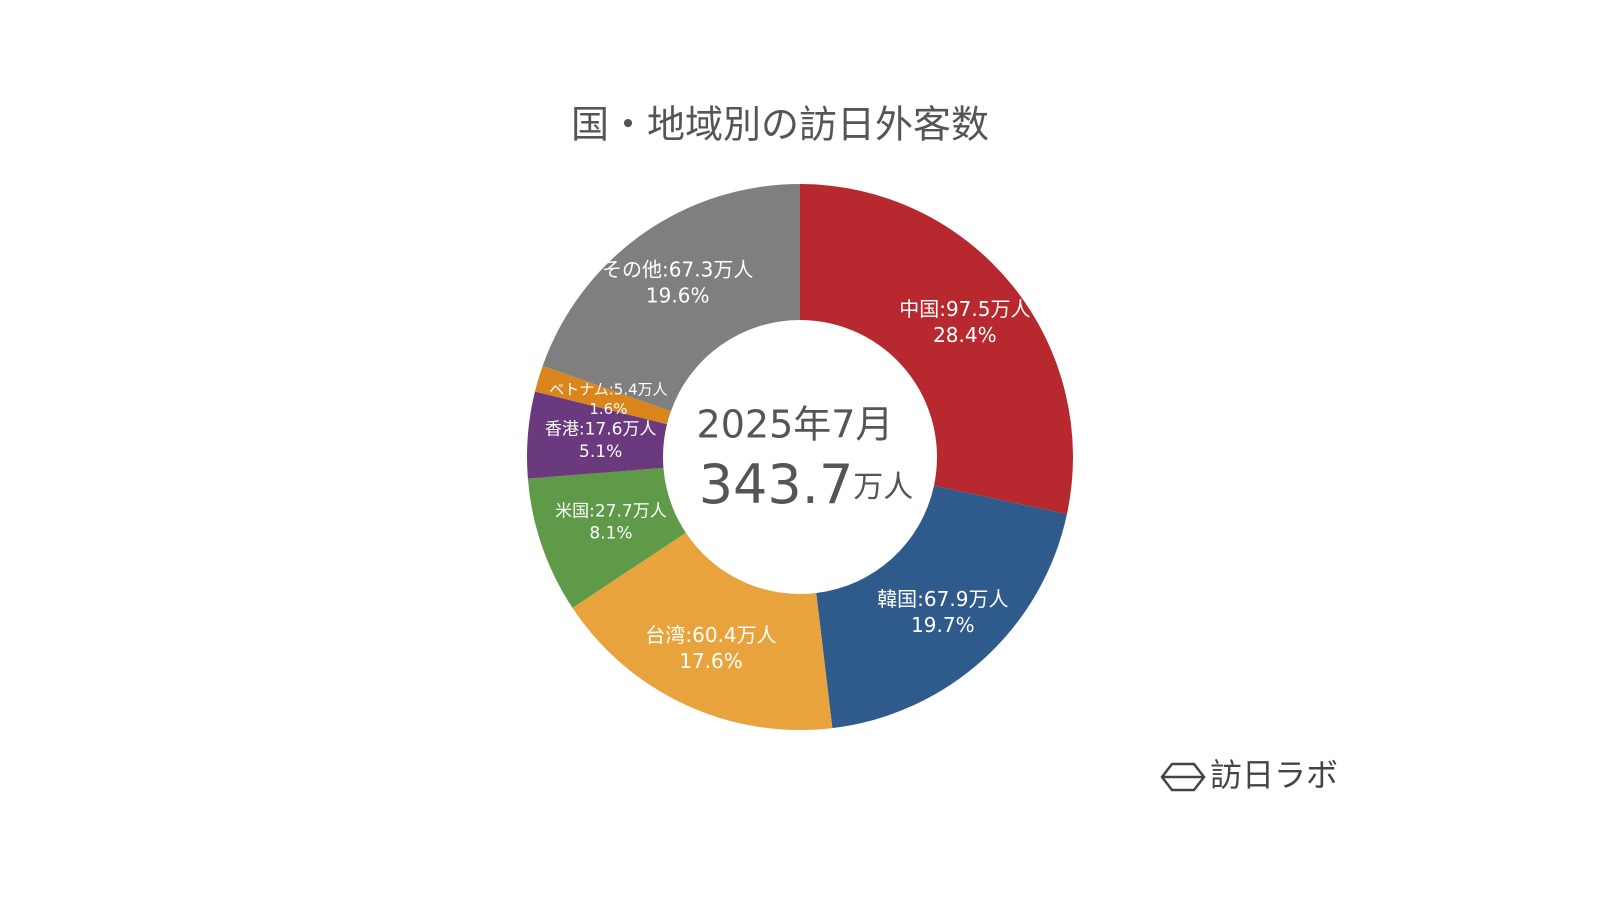 Image resolution: width=1600 pixels, height=900 pixels. I want to click on segment-label: 台湾:60.4万人, so click(710, 635).